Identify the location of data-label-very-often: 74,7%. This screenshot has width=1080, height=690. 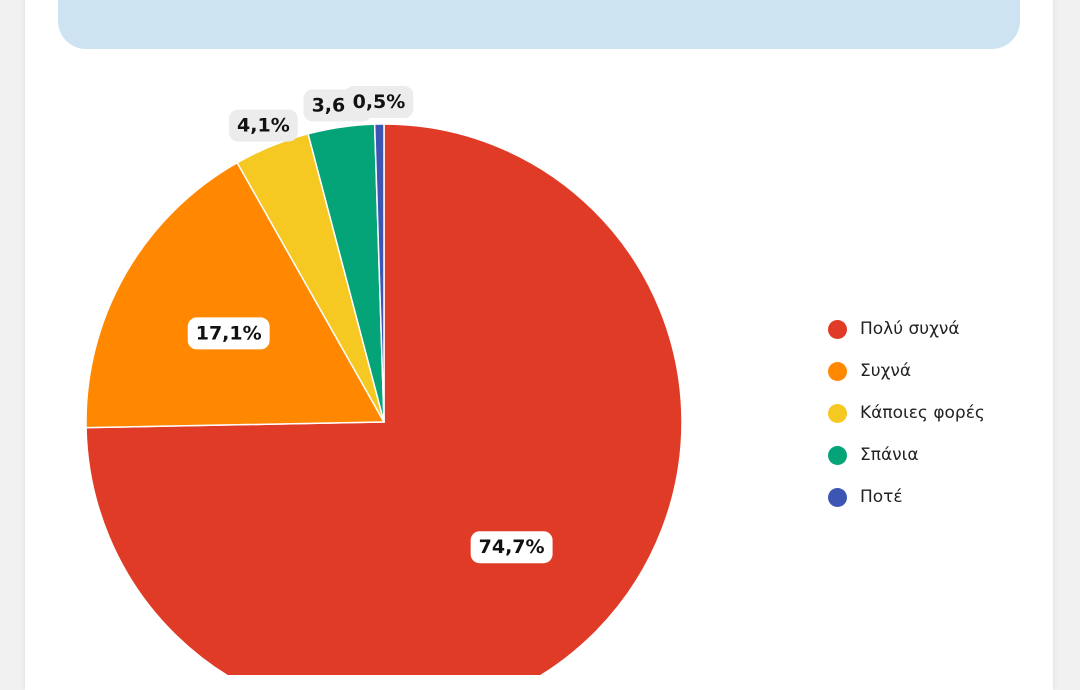
(511, 547).